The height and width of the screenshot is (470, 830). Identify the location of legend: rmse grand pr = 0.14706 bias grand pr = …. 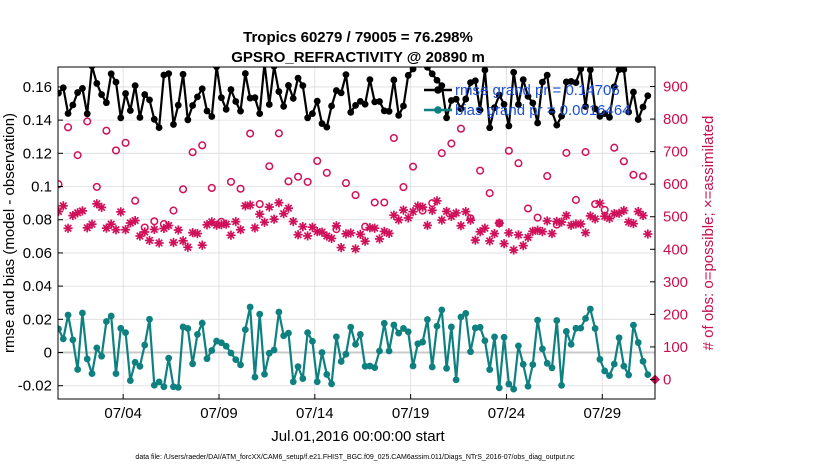
(527, 100).